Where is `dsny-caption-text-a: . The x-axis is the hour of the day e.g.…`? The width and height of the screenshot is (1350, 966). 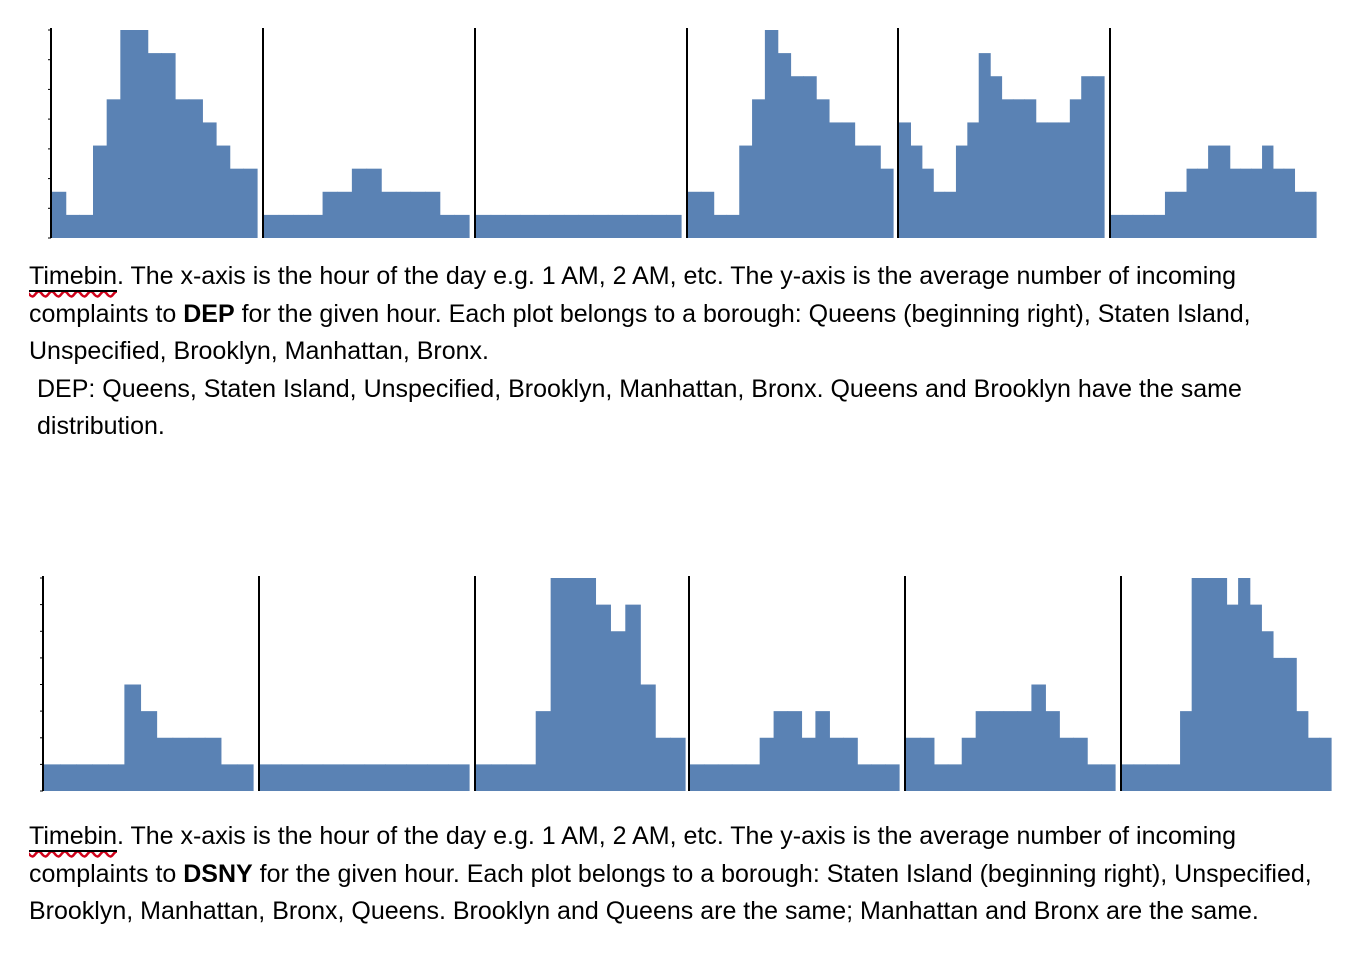
dsny-caption-text-a: . The x-axis is the hour of the day e.g.… is located at coordinates (633, 855).